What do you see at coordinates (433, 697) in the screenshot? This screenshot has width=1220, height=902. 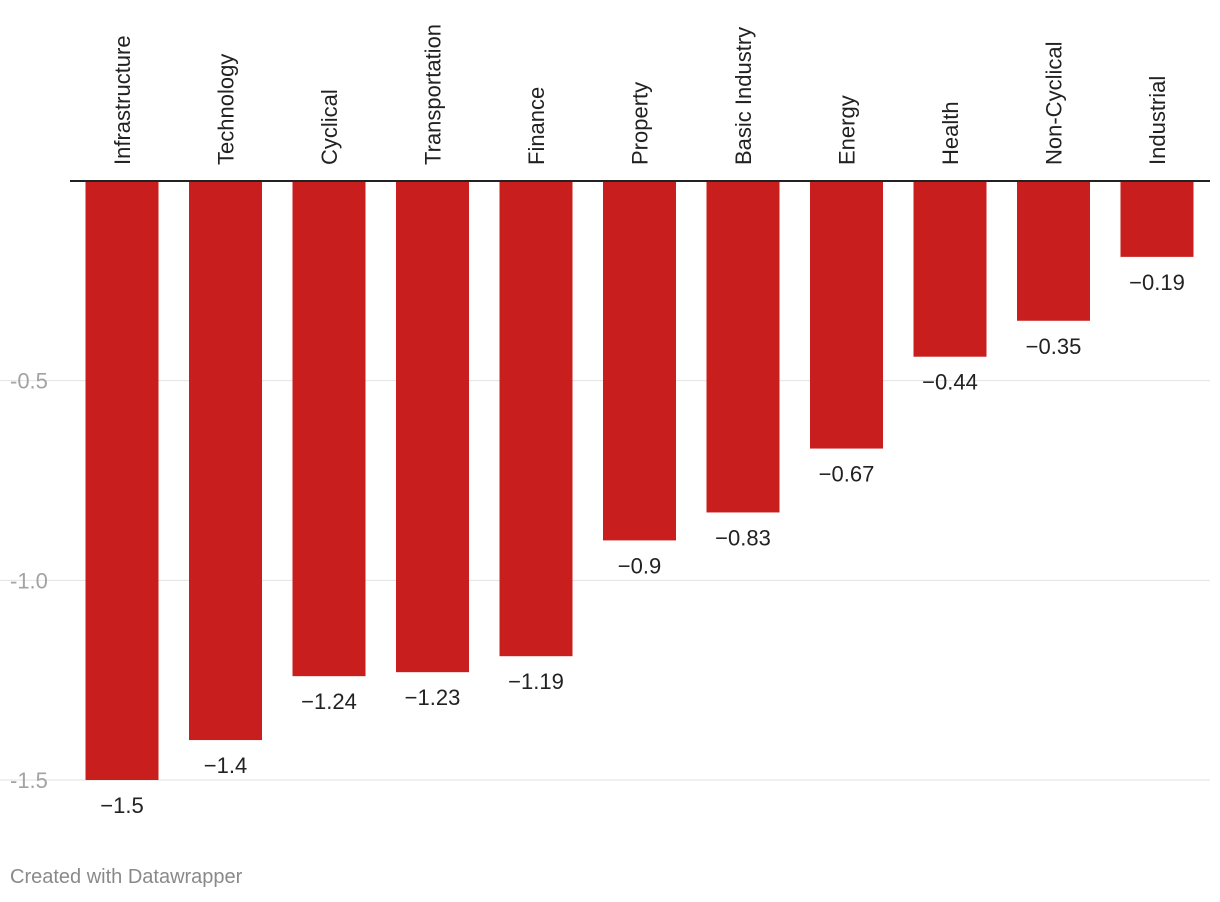 I see `value-label: −1.23` at bounding box center [433, 697].